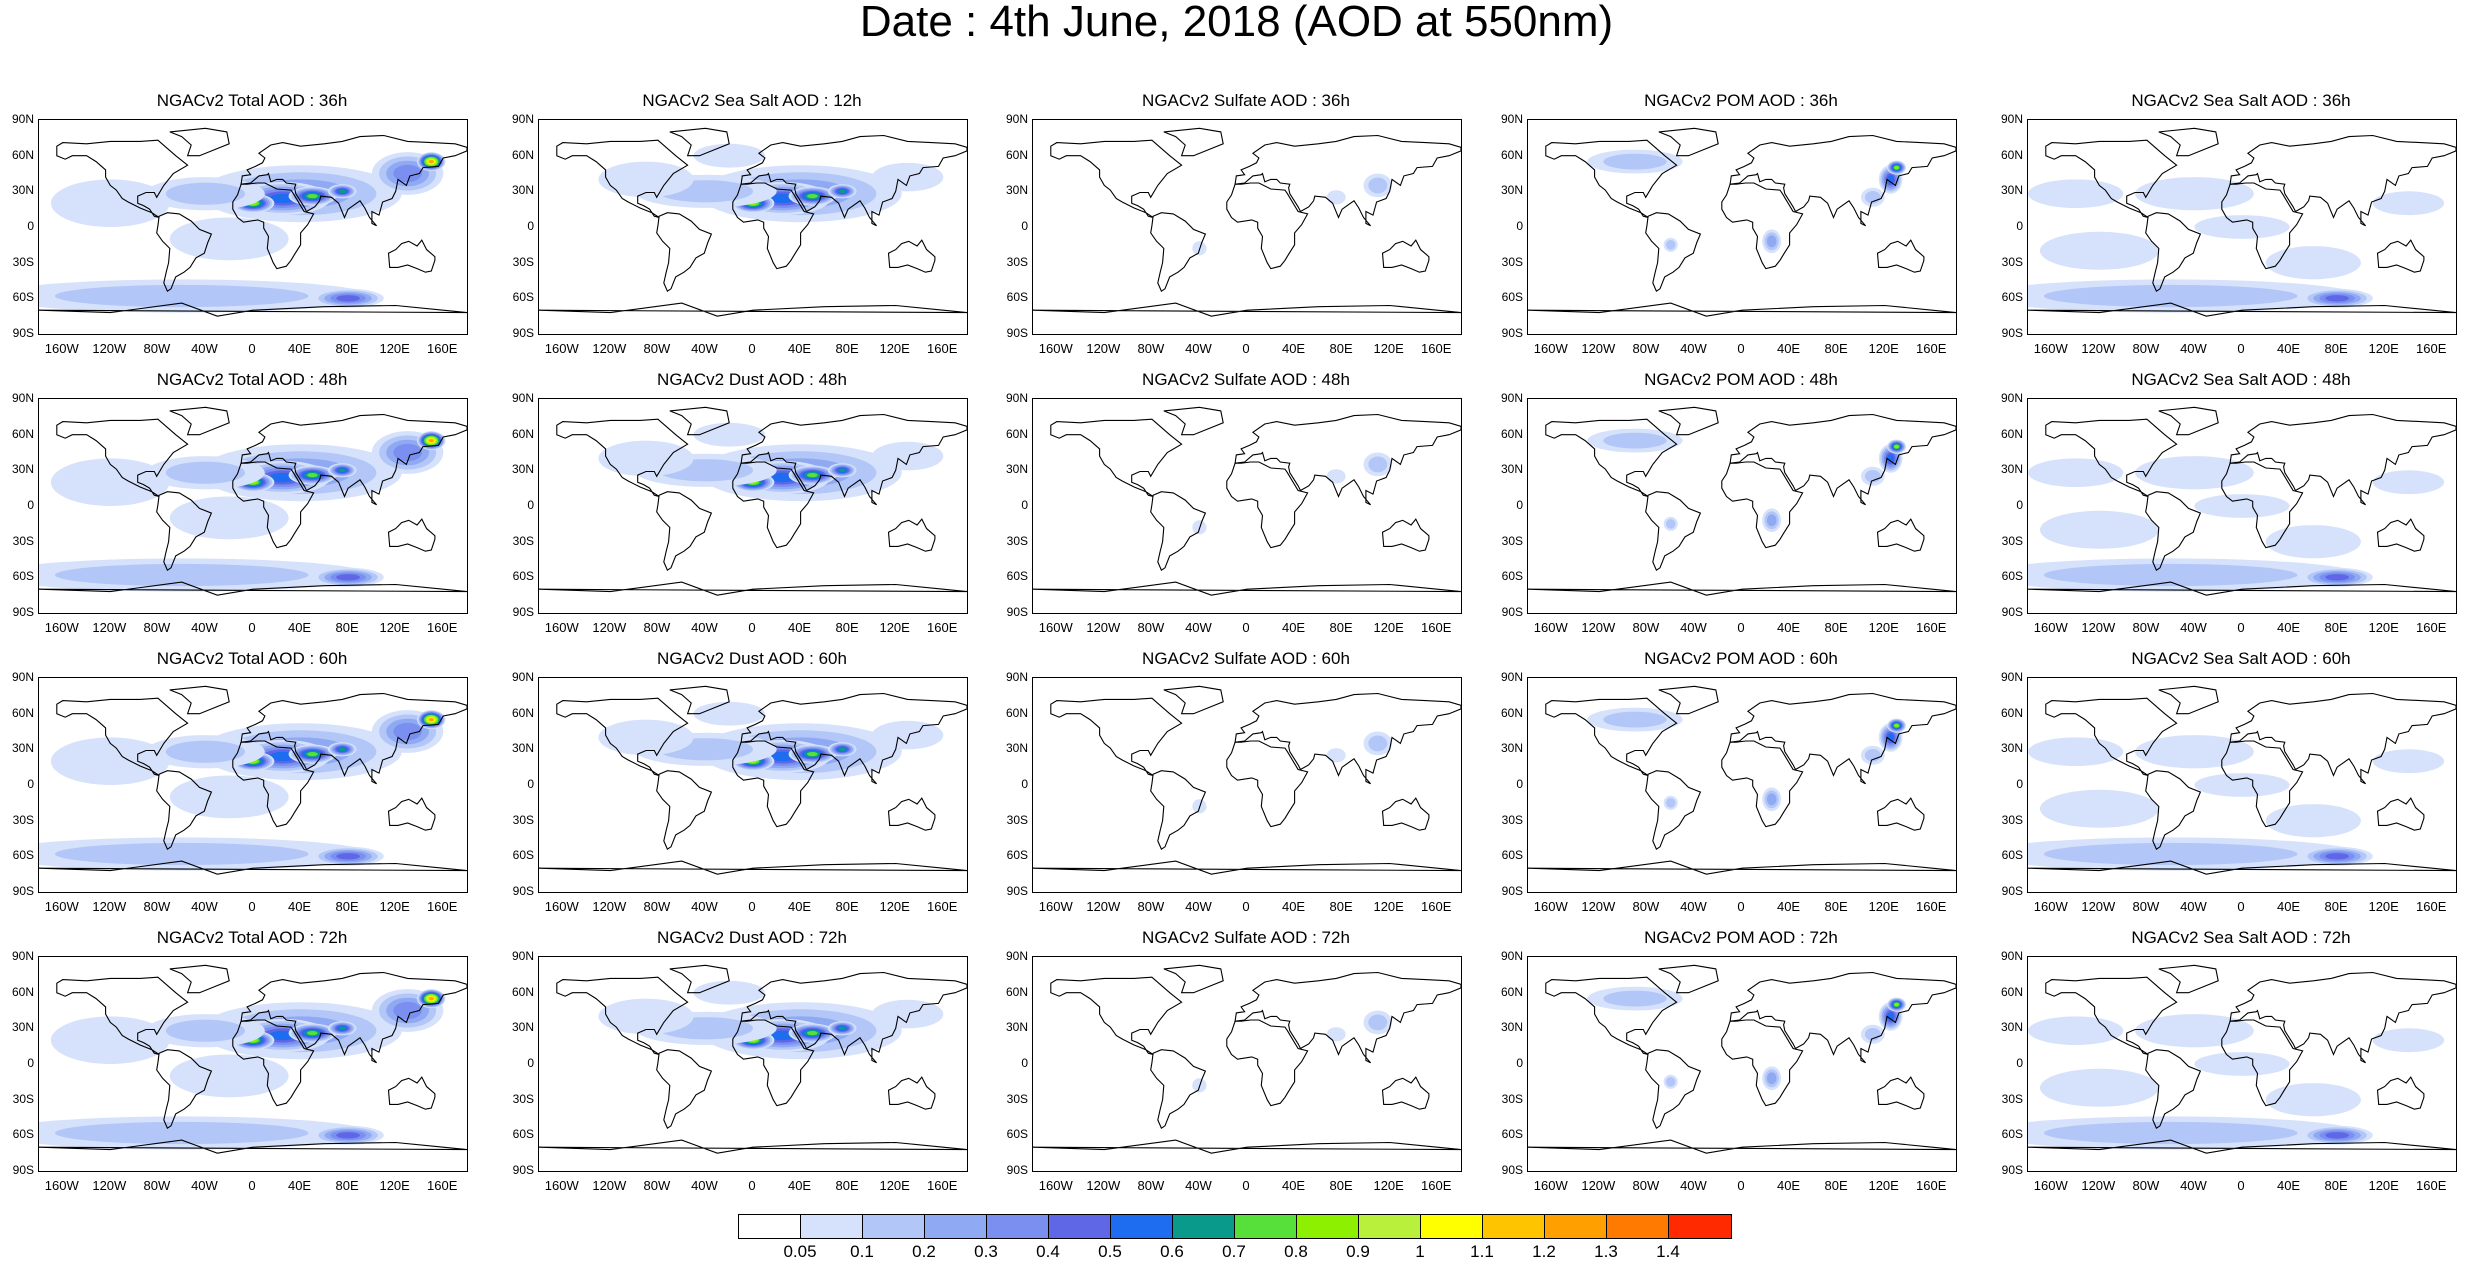 This screenshot has height=1262, width=2473. Describe the element at coordinates (1482, 1251) in the screenshot. I see `colorbar-tick-label: 1.1` at that location.